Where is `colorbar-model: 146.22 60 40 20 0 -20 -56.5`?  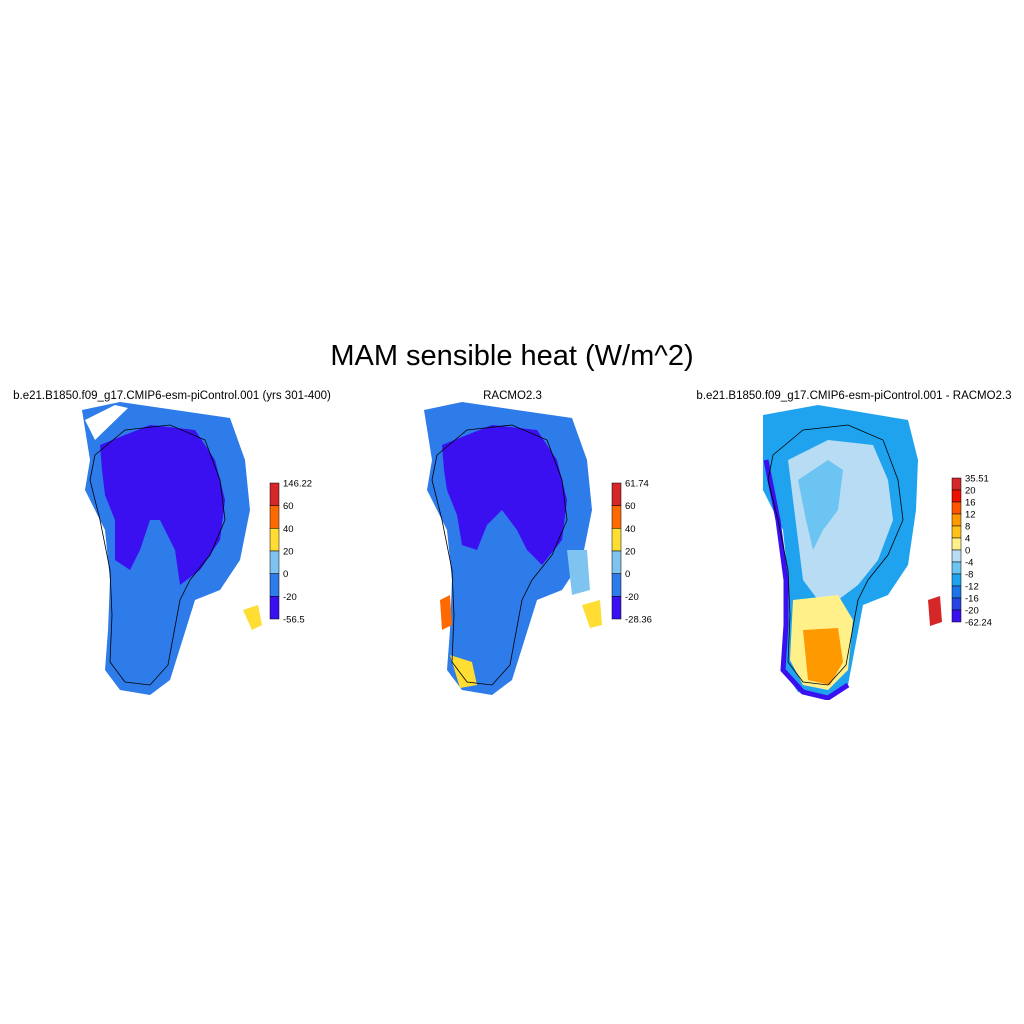 colorbar-model: 146.22 60 40 20 0 -20 -56.5 is located at coordinates (290, 552).